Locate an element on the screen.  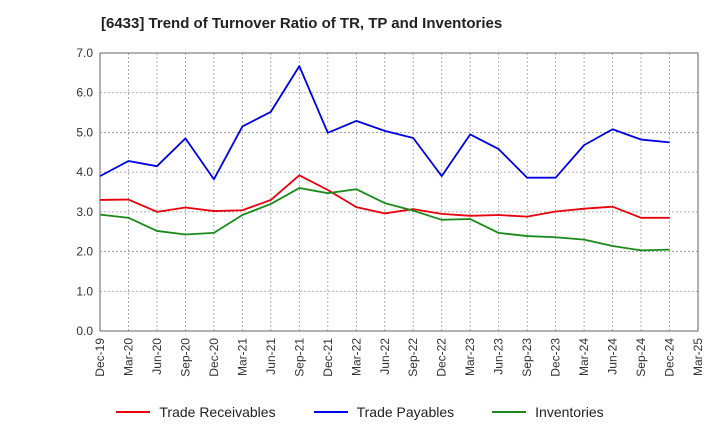
legend-swatch-trade-receivables is located at coordinates (133, 412).